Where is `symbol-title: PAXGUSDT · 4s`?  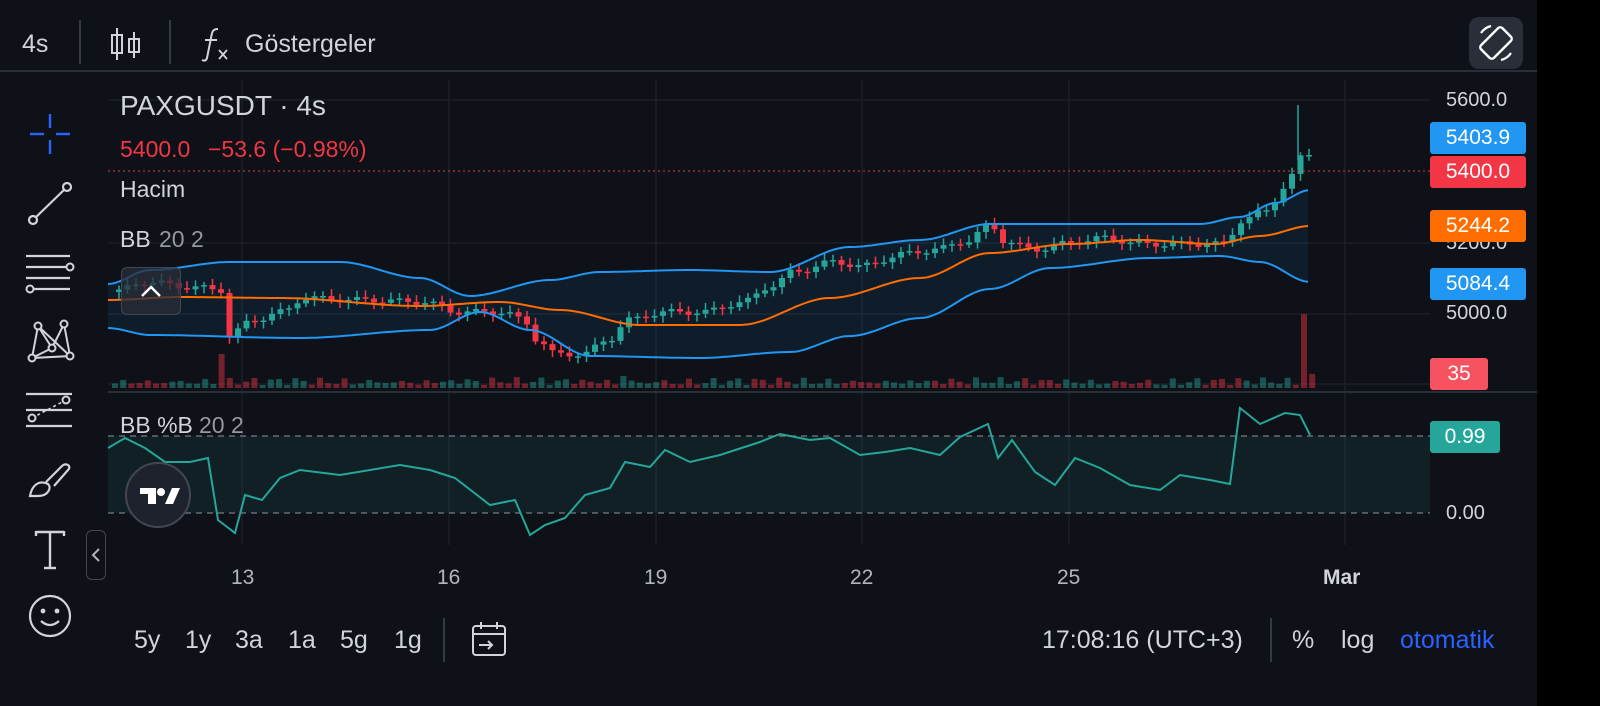
symbol-title: PAXGUSDT · 4s is located at coordinates (223, 105).